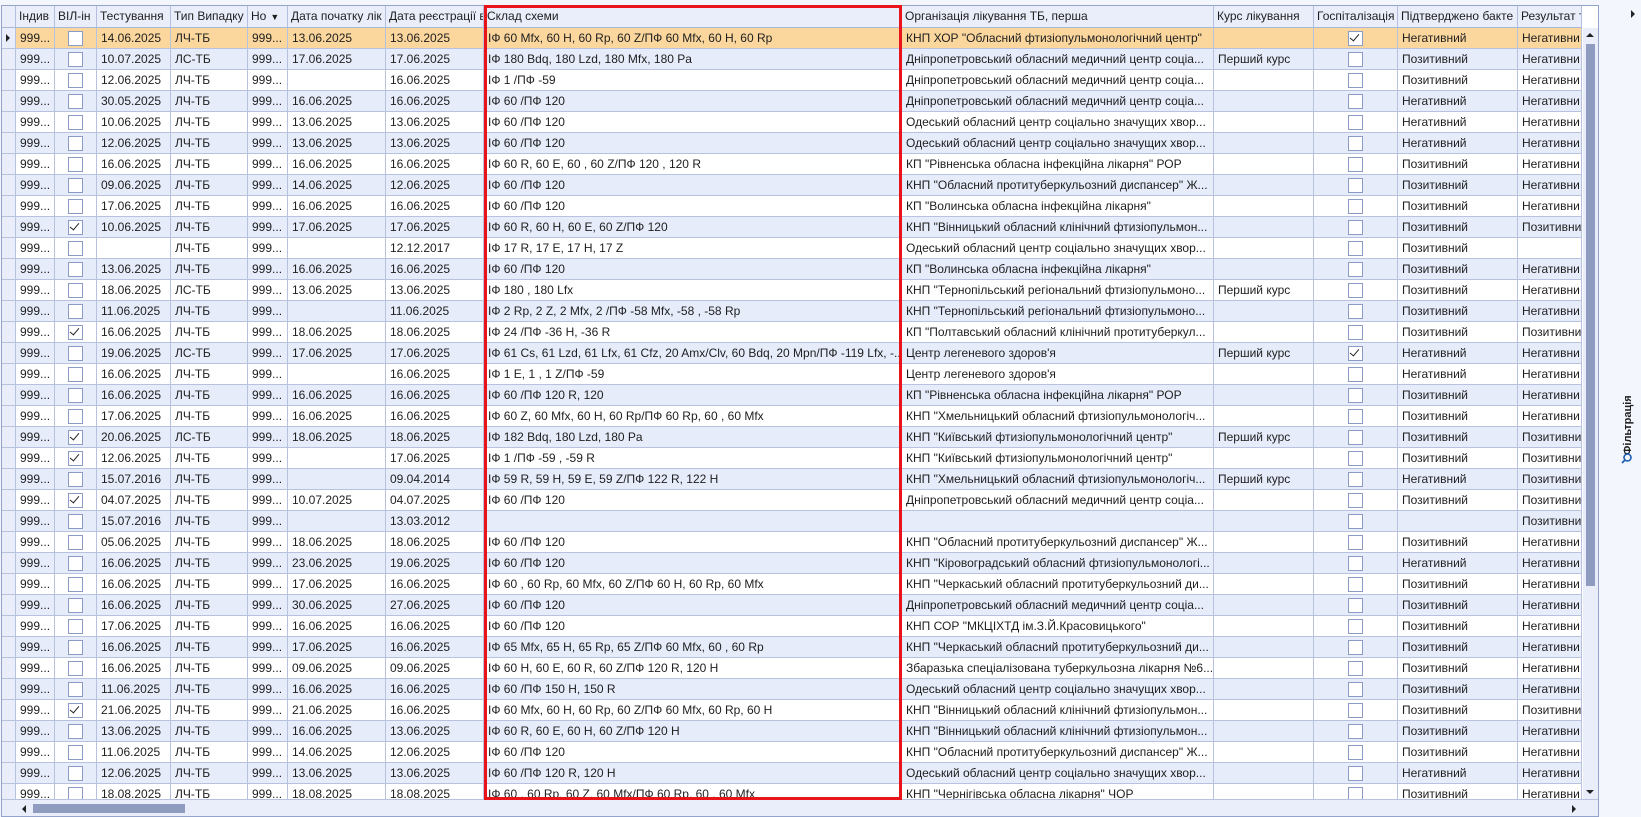 This screenshot has width=1641, height=817. Describe the element at coordinates (134, 710) in the screenshot. I see `cell-testing-date: 21.06.2025` at that location.